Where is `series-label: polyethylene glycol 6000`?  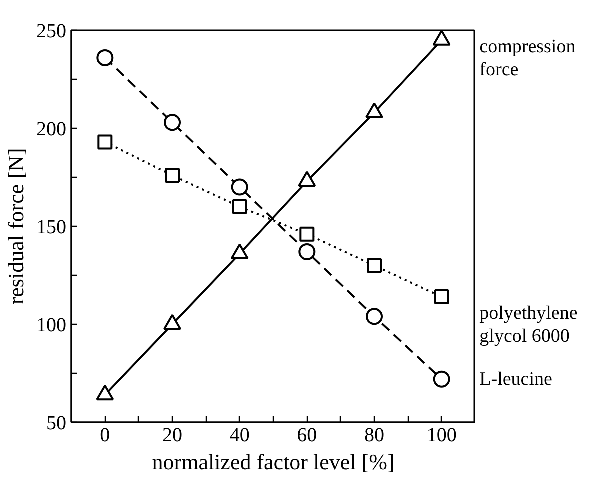 series-label: polyethylene glycol 6000 is located at coordinates (529, 325).